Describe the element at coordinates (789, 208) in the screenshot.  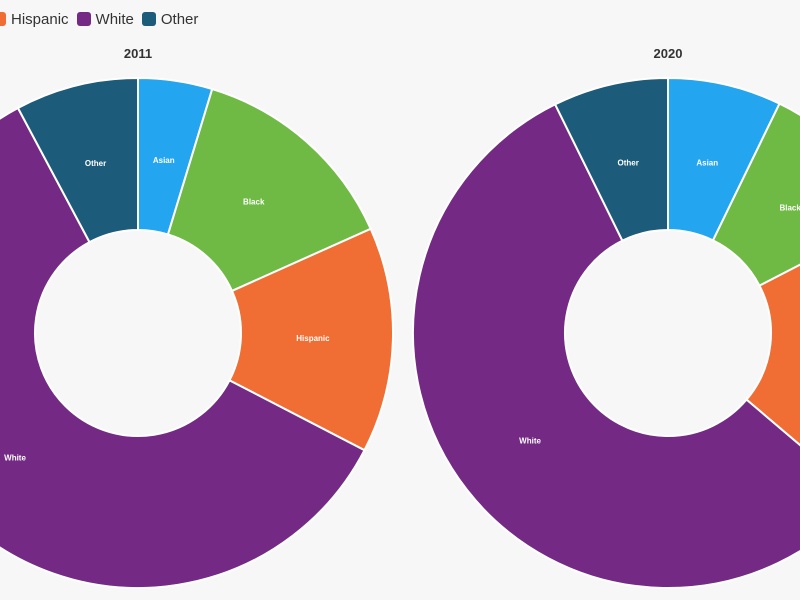
I see `slice-label-2020-black: Black` at that location.